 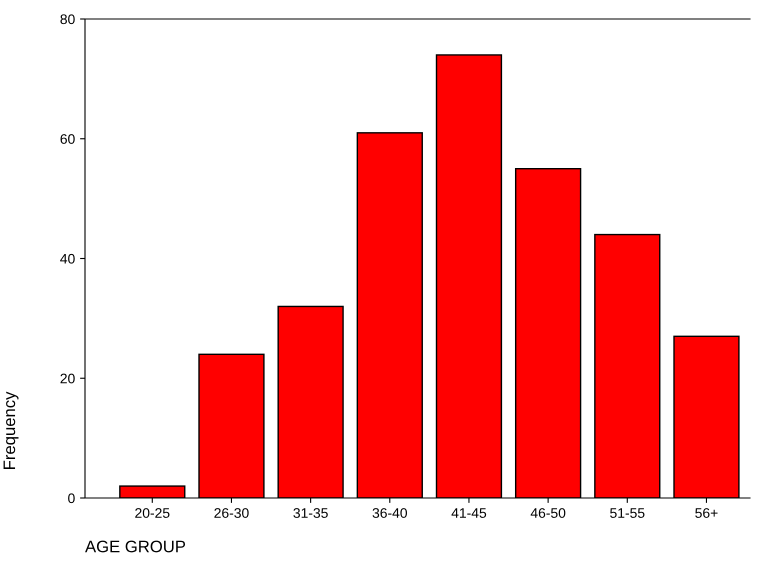 What do you see at coordinates (67, 379) in the screenshot?
I see `y-tick-label: 20` at bounding box center [67, 379].